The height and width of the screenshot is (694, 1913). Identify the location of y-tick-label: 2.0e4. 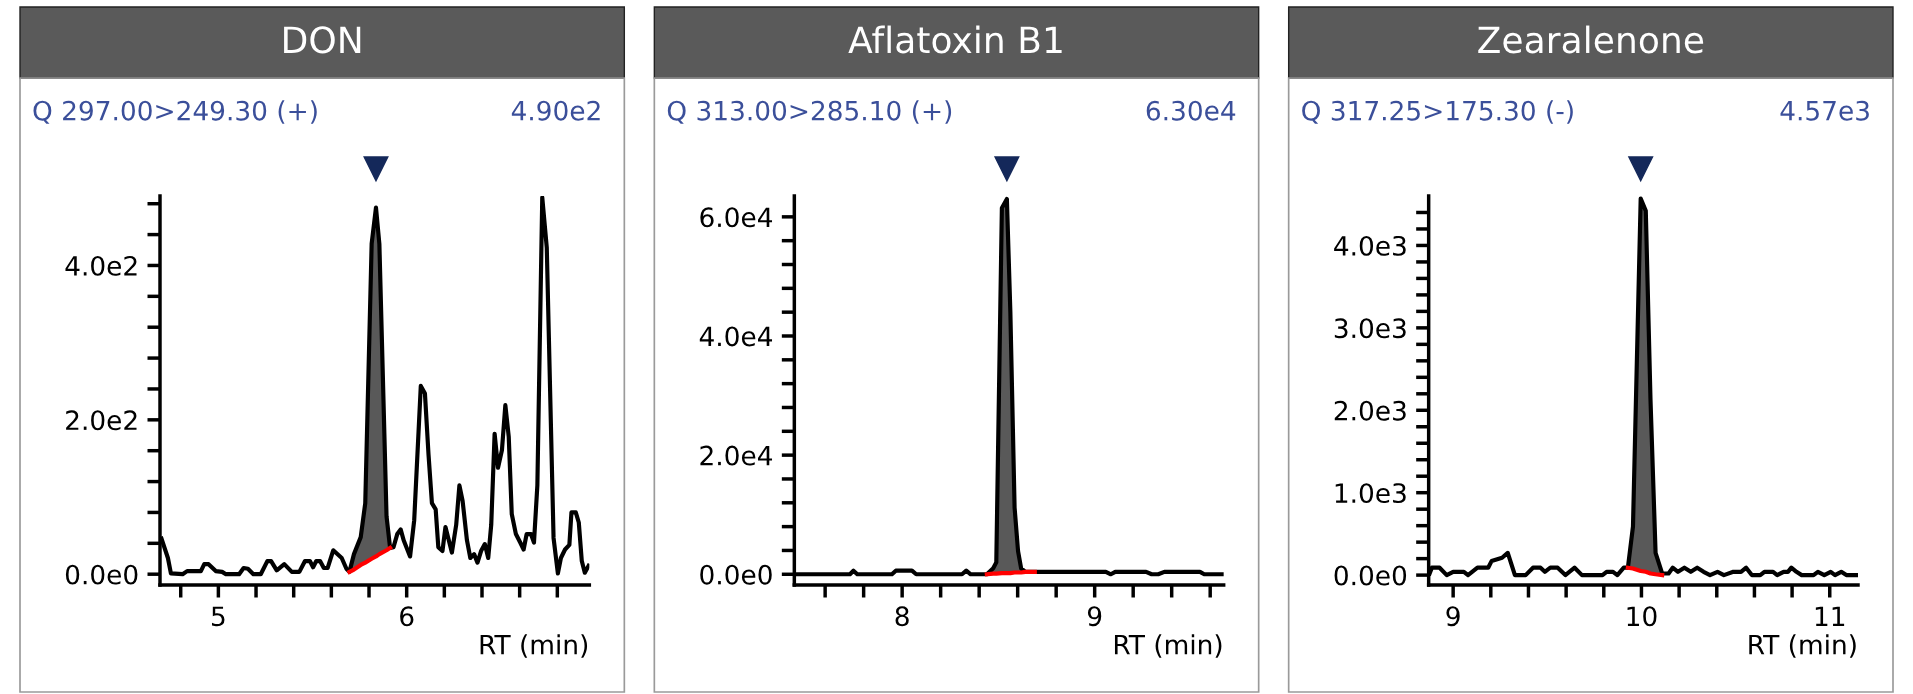
(736, 455).